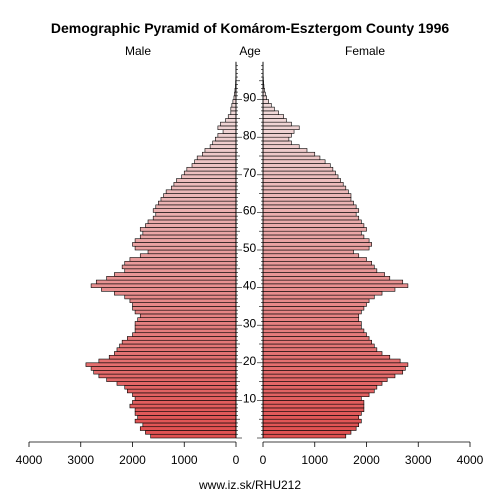 This screenshot has height=500, width=500. Describe the element at coordinates (250, 323) in the screenshot. I see `age-tick-label-30: 30` at that location.